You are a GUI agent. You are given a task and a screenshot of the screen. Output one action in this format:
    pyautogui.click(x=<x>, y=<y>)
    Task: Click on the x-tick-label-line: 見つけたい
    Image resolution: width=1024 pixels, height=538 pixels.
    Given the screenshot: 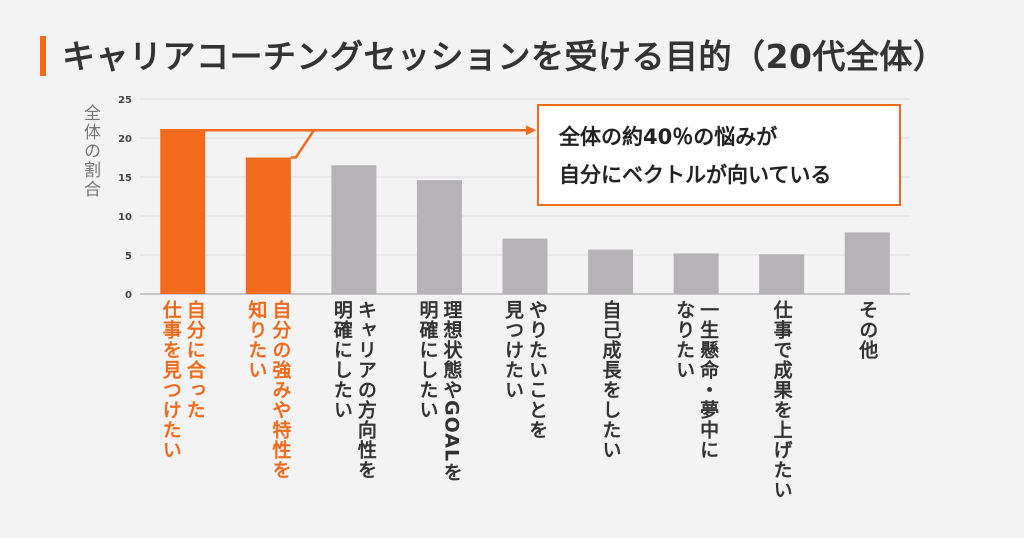 What is the action you would take?
    pyautogui.click(x=513, y=350)
    